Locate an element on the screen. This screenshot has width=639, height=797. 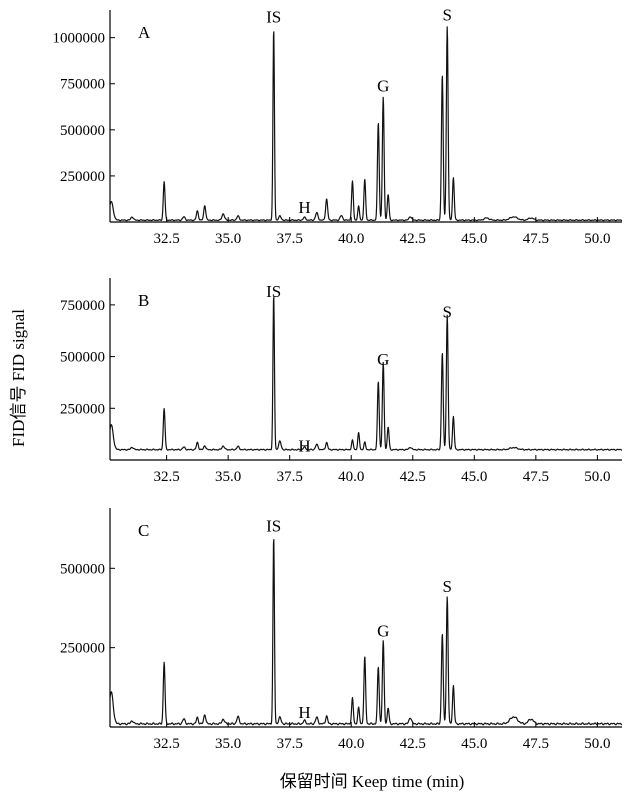
y-axis-title: FID信号 FID signal is located at coordinates (18, 378).